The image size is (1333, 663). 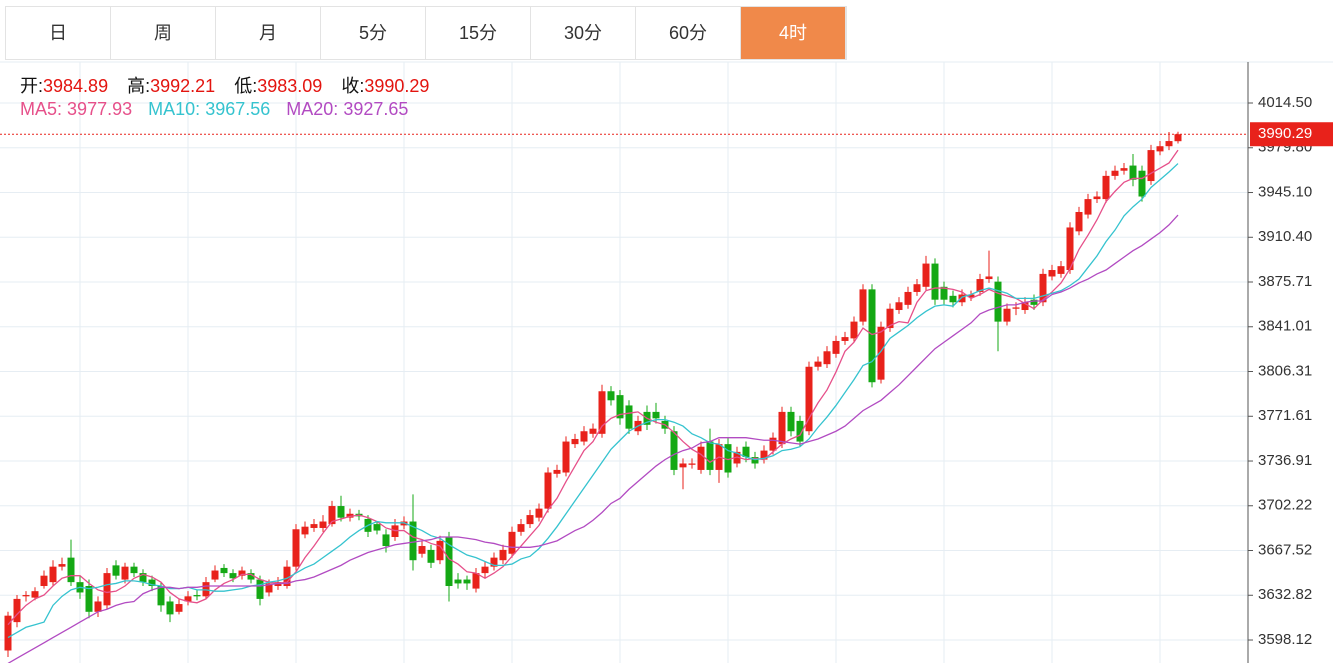 I want to click on ohlc-value: 3990.29, so click(x=397, y=86).